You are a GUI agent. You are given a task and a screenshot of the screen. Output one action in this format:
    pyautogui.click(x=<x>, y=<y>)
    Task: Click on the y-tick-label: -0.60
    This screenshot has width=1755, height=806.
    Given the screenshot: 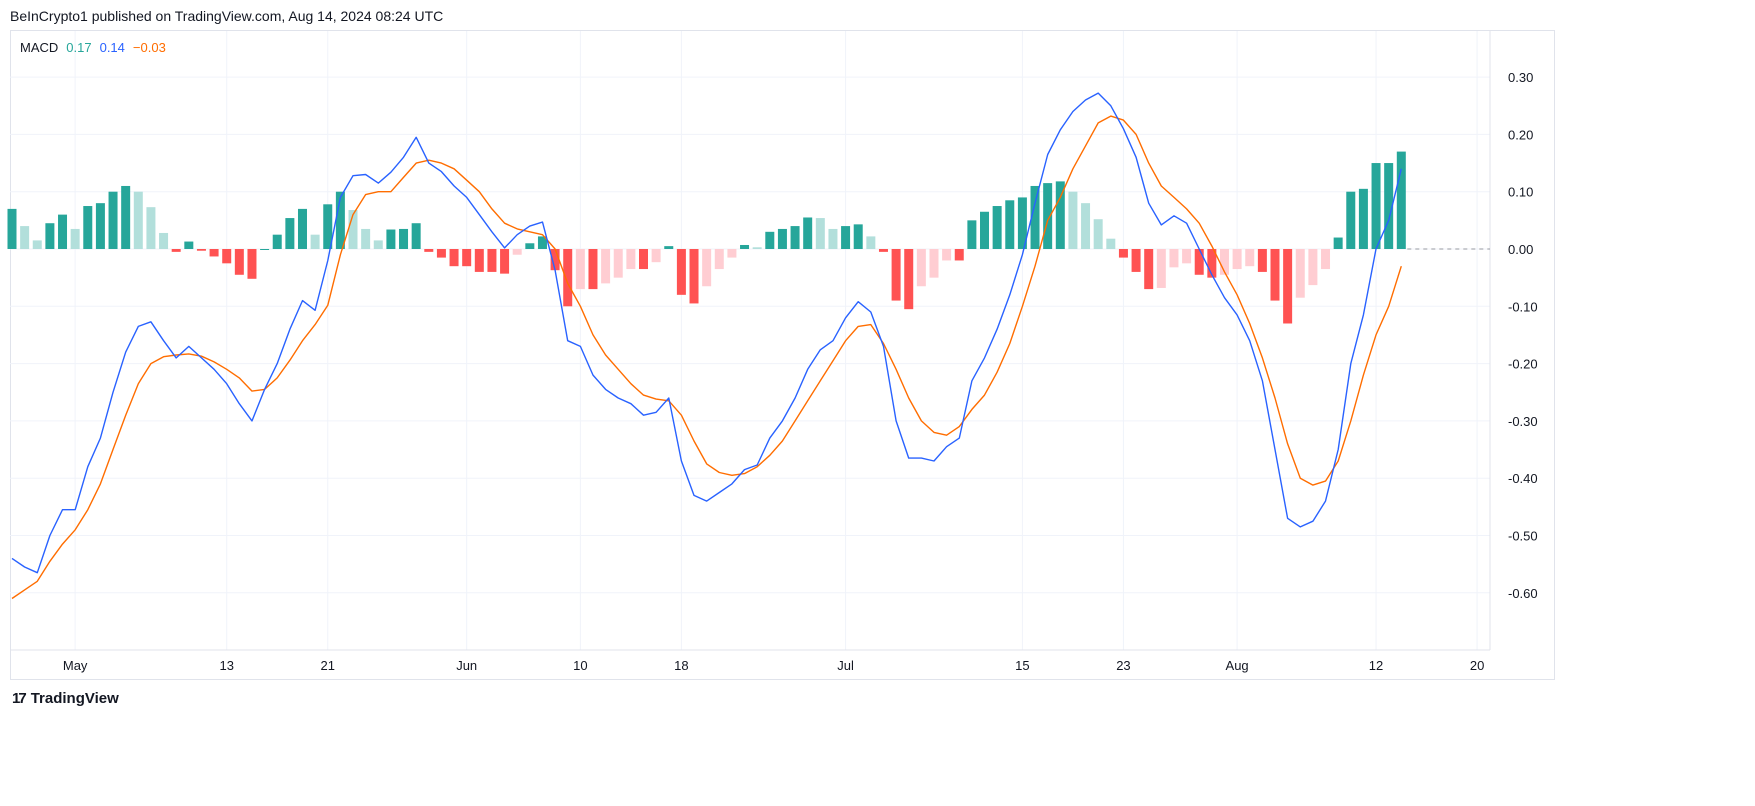 What is the action you would take?
    pyautogui.click(x=1523, y=593)
    